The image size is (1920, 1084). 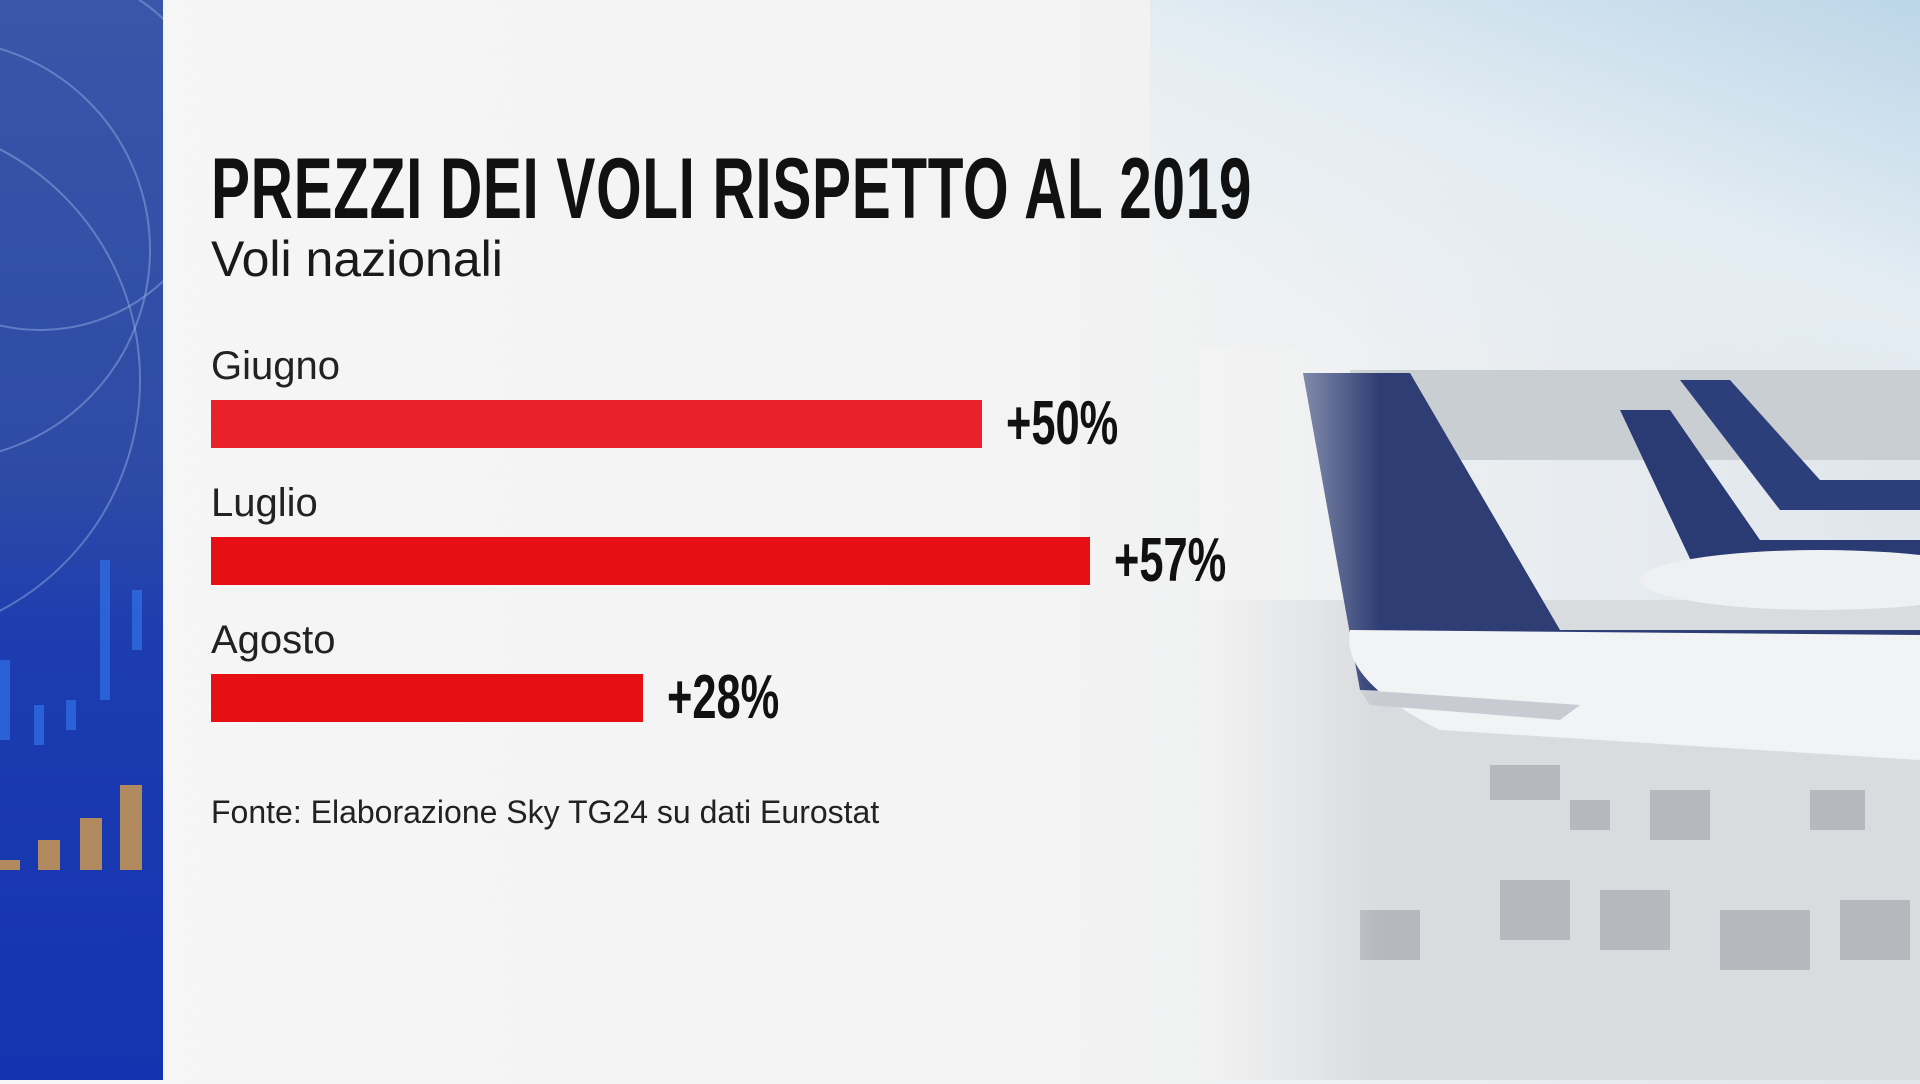 What do you see at coordinates (427, 698) in the screenshot?
I see `bar-agosto` at bounding box center [427, 698].